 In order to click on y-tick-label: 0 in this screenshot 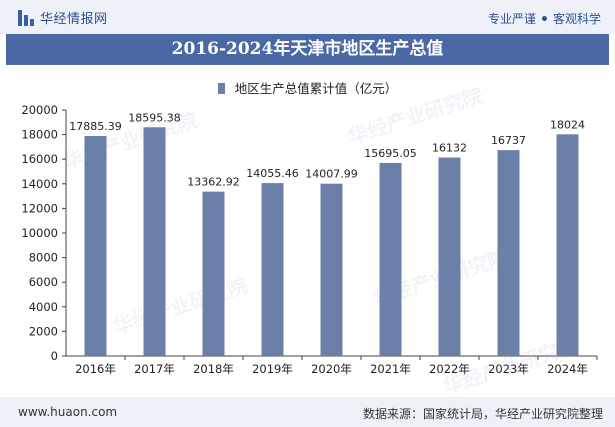, I will do `click(54, 356)`.